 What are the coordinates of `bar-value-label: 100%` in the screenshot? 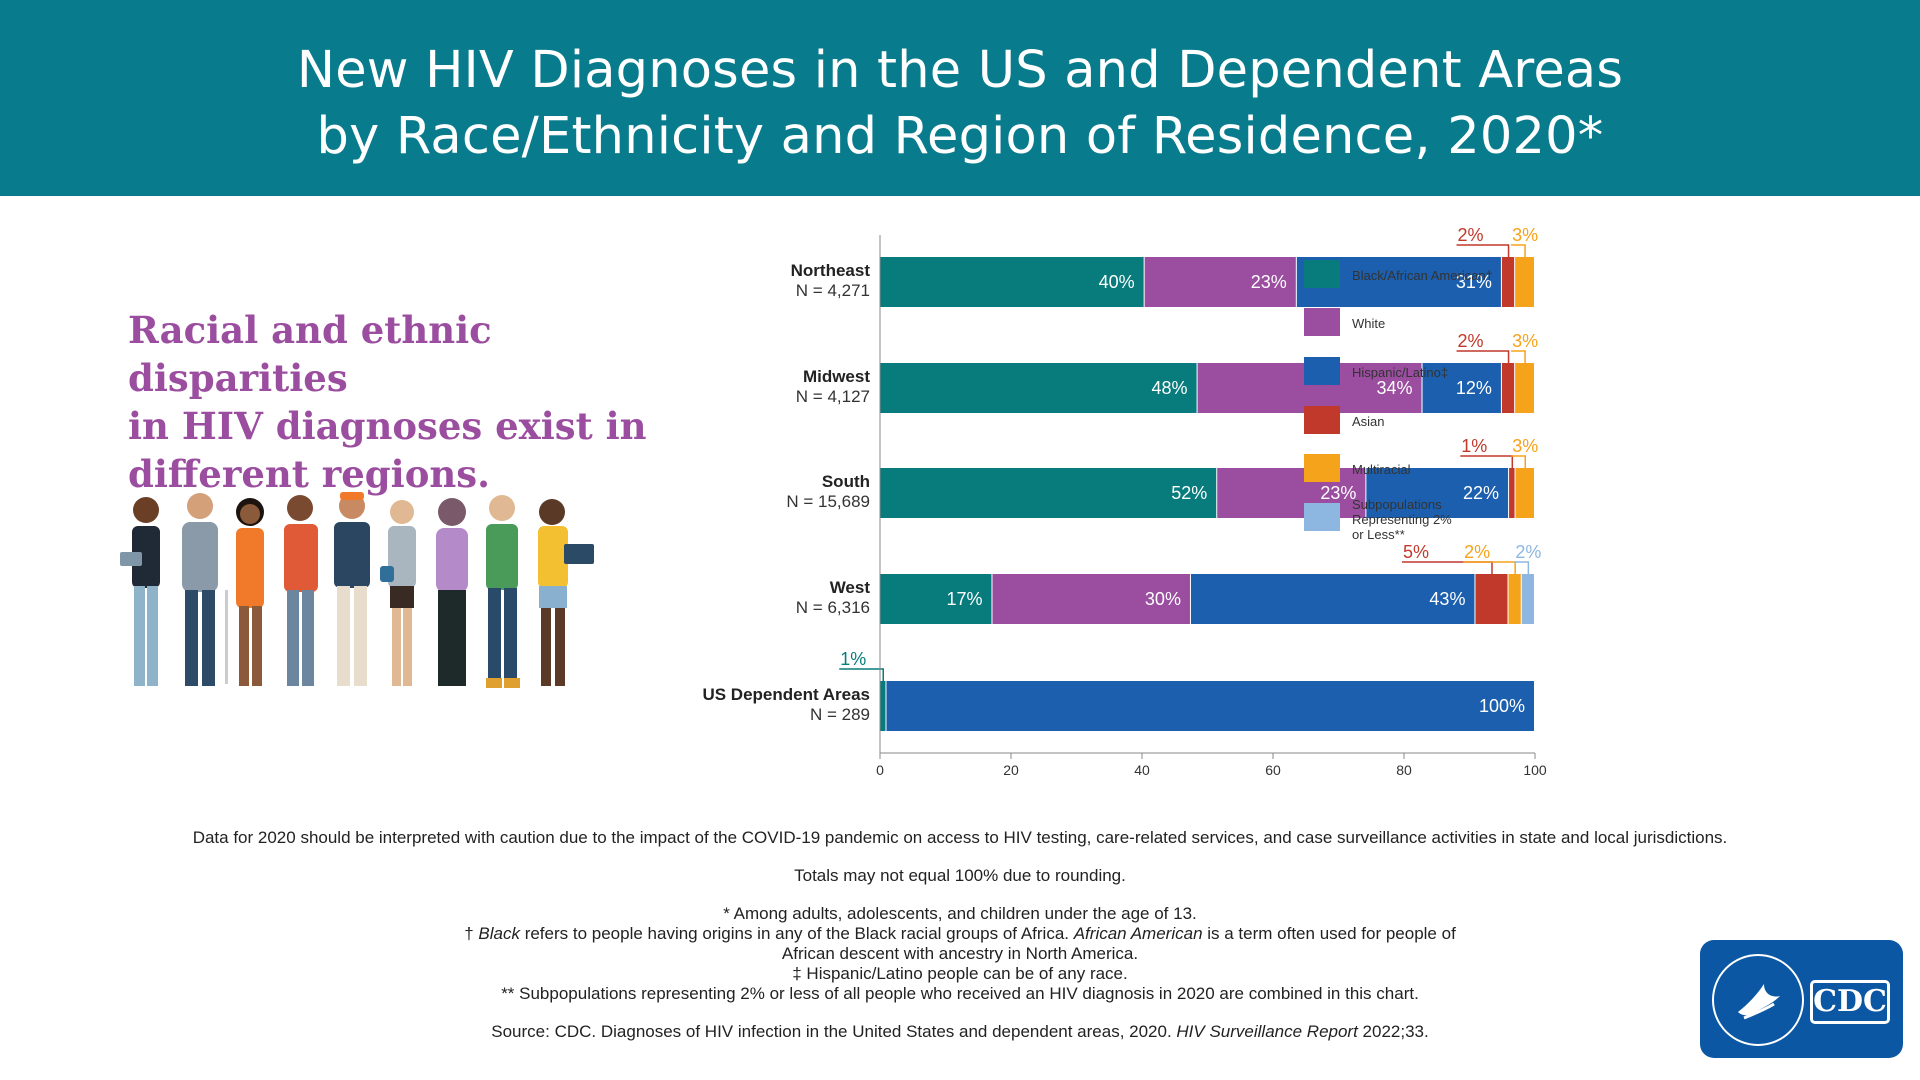 It's located at (1502, 706).